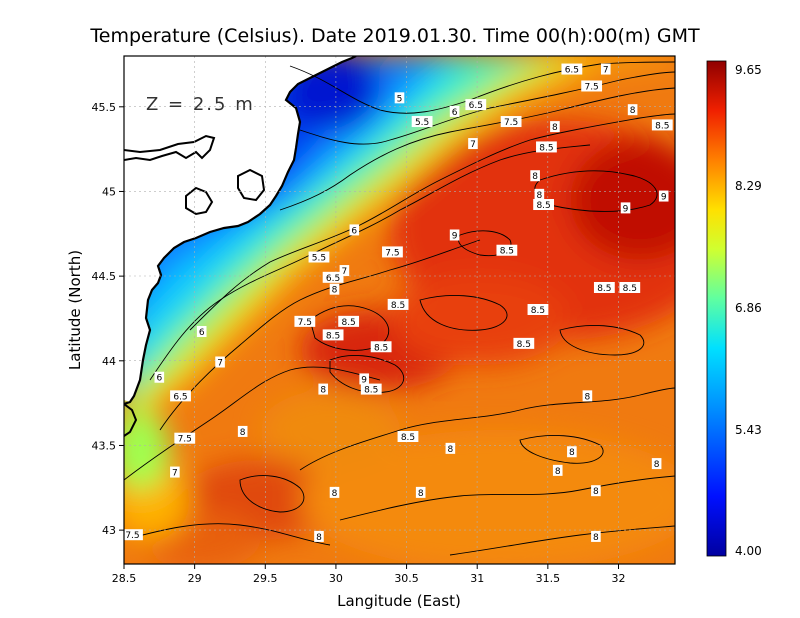 This screenshot has width=800, height=618. What do you see at coordinates (548, 578) in the screenshot?
I see `x-tick-label: 31.5` at bounding box center [548, 578].